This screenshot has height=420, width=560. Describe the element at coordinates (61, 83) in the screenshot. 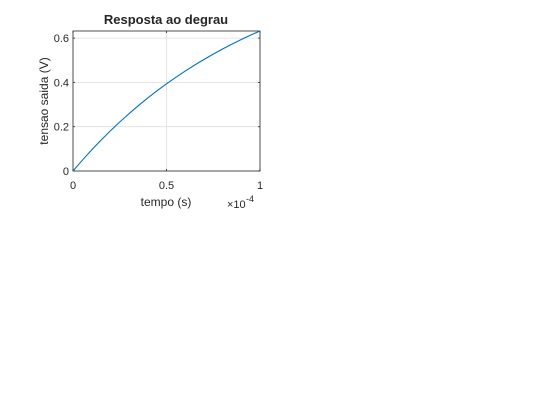

I see `y-tick-label: 0.4` at that location.